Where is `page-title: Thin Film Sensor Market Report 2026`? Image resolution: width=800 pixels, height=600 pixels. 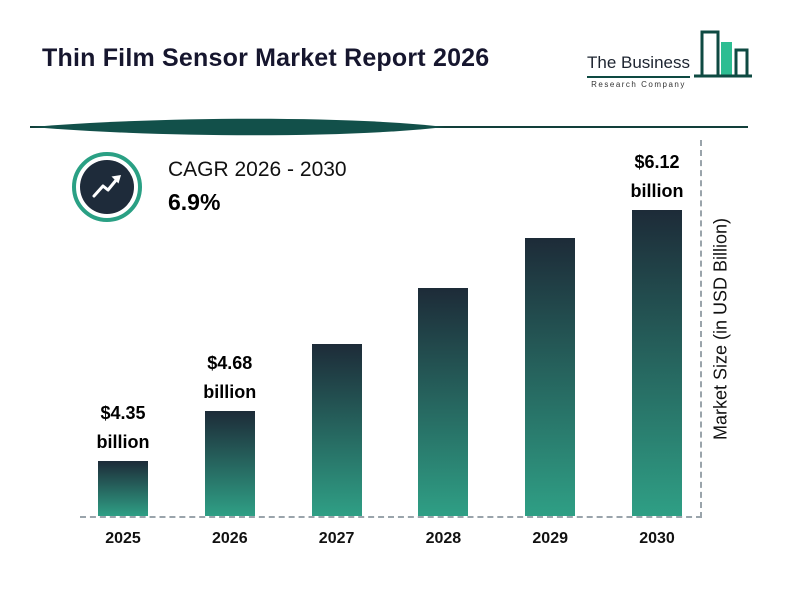 page-title: Thin Film Sensor Market Report 2026 is located at coordinates (266, 58).